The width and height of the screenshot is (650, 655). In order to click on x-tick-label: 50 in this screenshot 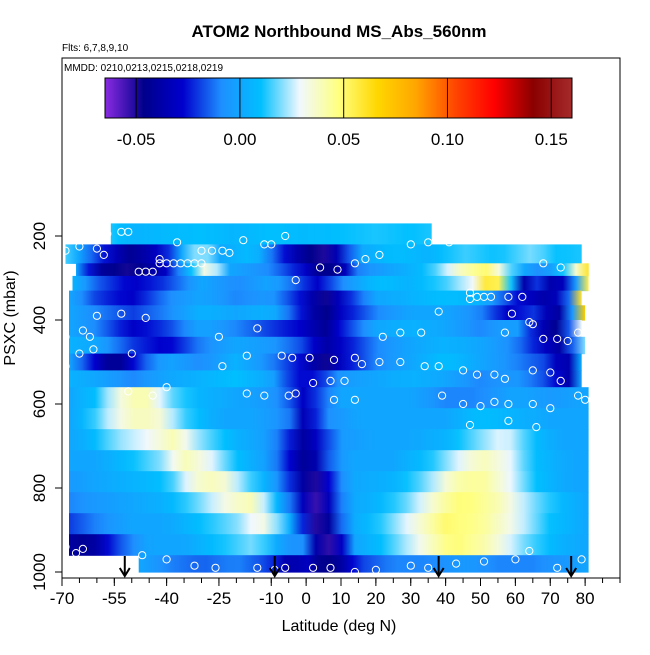, I will do `click(480, 598)`.